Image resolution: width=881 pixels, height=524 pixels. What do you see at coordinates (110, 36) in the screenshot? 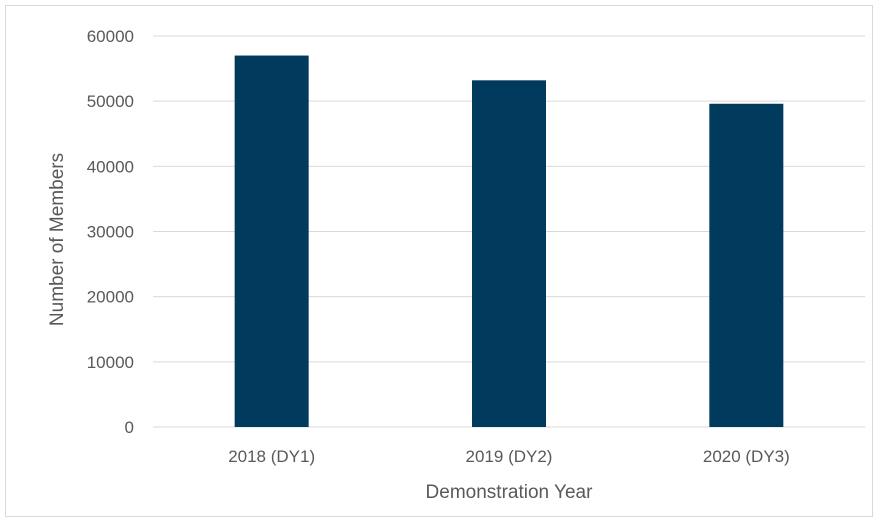
I see `y-tick-label: 60000` at bounding box center [110, 36].